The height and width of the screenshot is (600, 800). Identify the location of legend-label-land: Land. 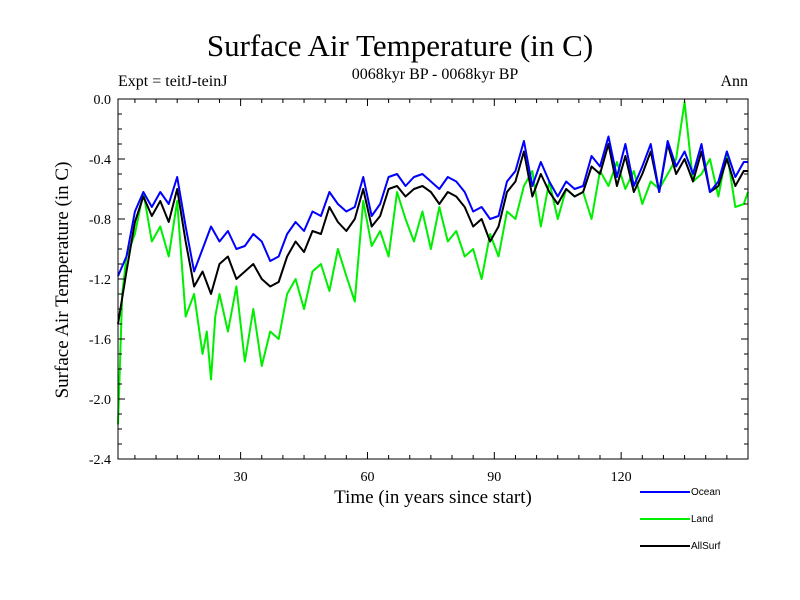
(702, 519).